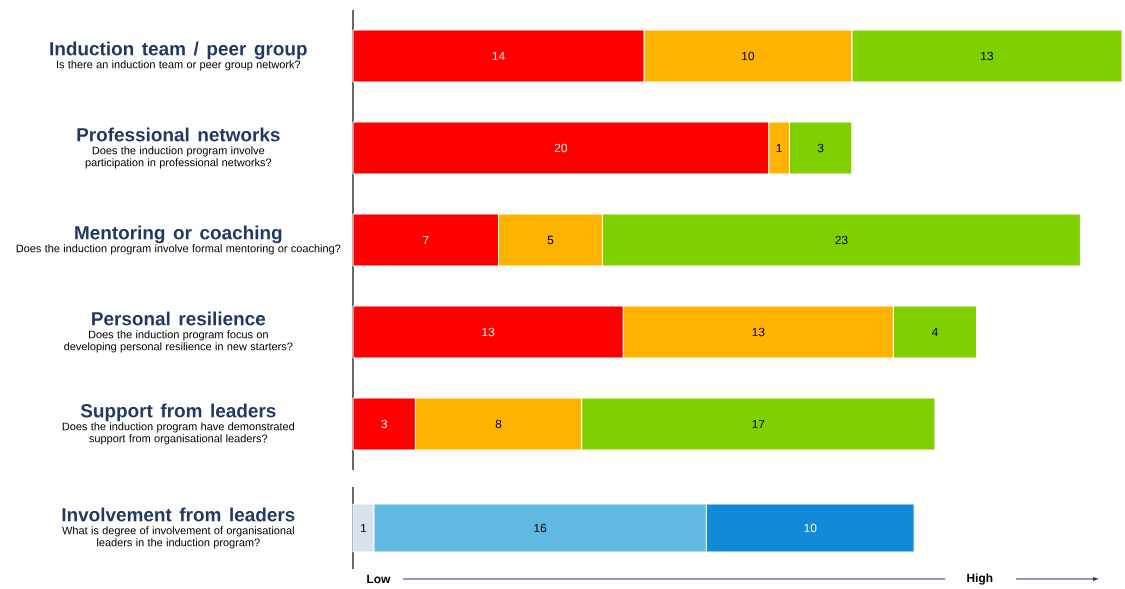 Image resolution: width=1125 pixels, height=589 pixels. Describe the element at coordinates (980, 579) in the screenshot. I see `text: High` at that location.